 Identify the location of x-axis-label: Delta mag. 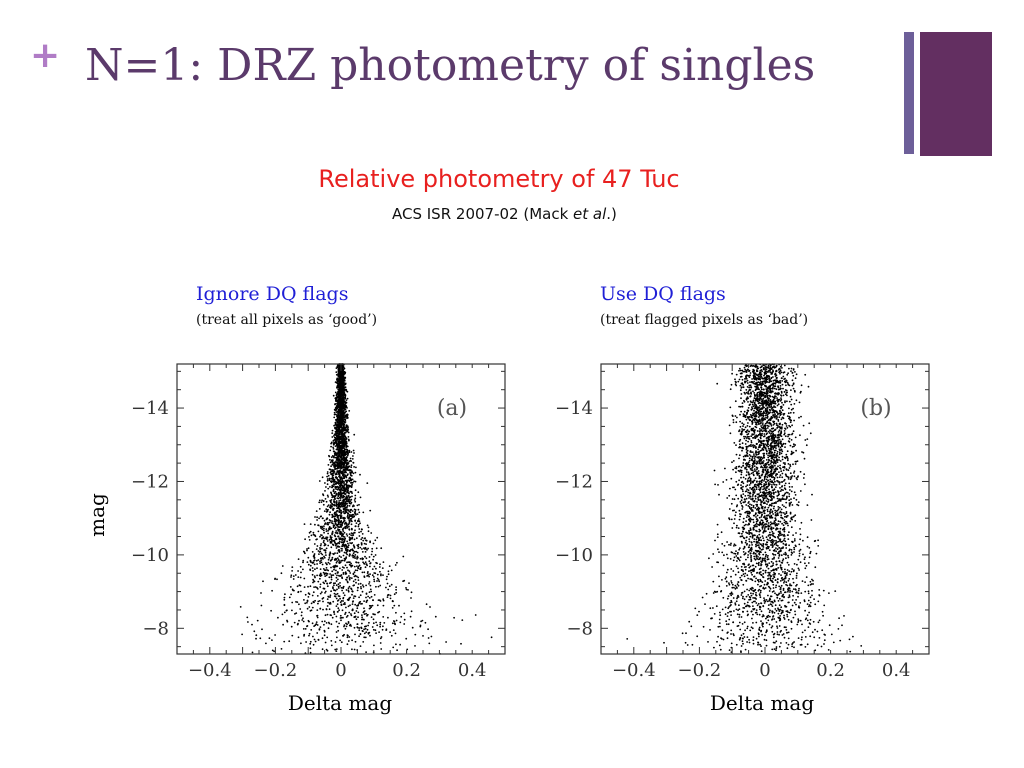
(340, 703).